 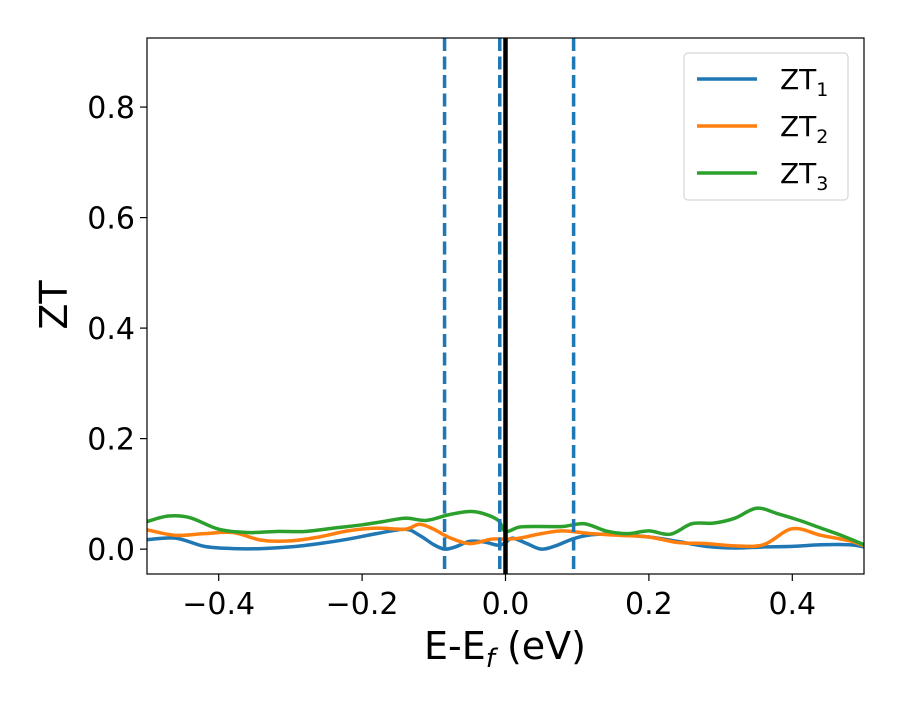 I want to click on series-line-zt1, so click(x=505, y=539).